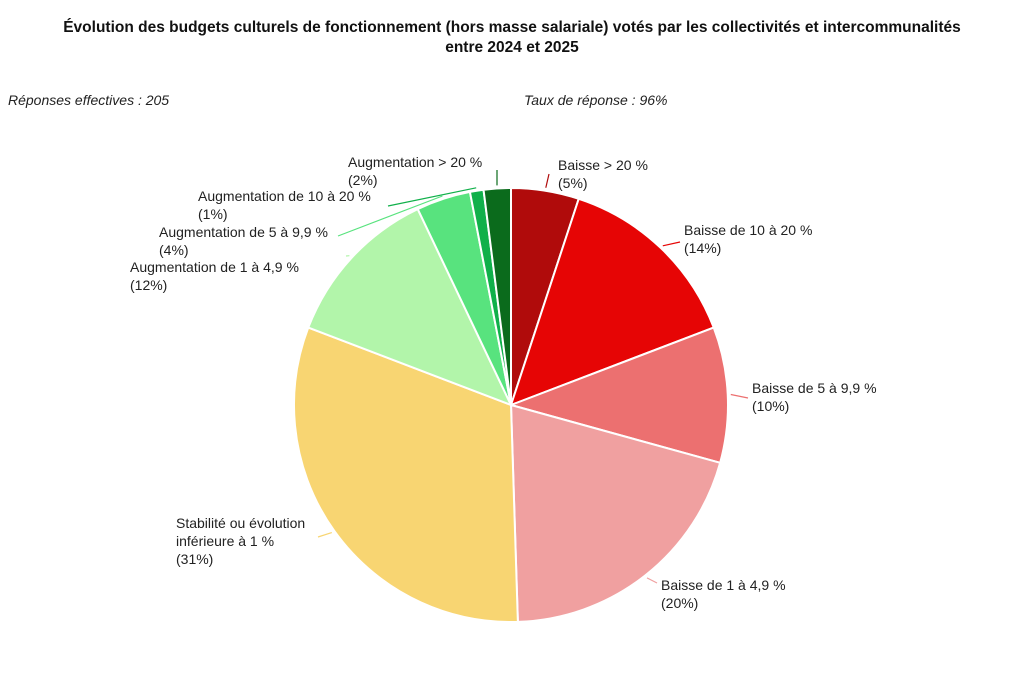 This screenshot has width=1024, height=680. Describe the element at coordinates (363, 180) in the screenshot. I see `slice-percent-label: (2%)` at that location.